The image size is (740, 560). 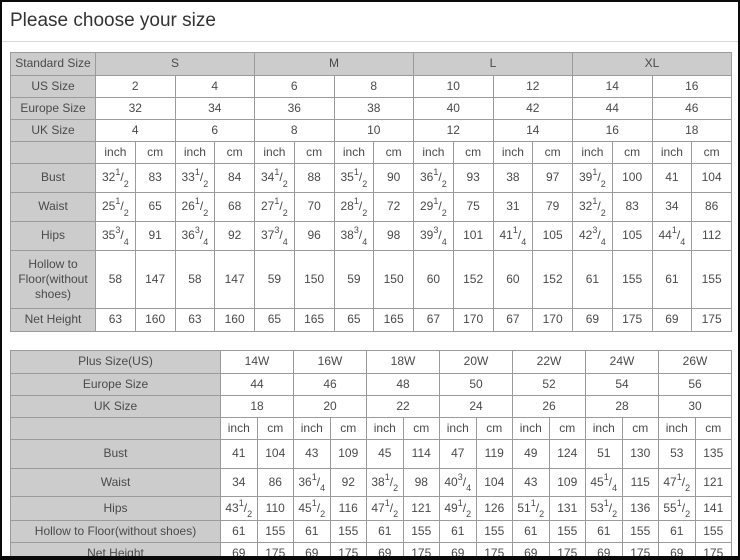 What do you see at coordinates (371, 406) in the screenshot?
I see `table-row-uk-size: UK Size 18 20 22 24 26 28 30` at bounding box center [371, 406].